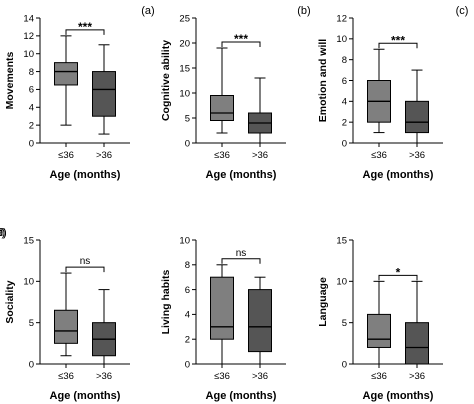 The height and width of the screenshot is (404, 474). What do you see at coordinates (303, 11) in the screenshot?
I see `panel-letter: (b)` at bounding box center [303, 11].